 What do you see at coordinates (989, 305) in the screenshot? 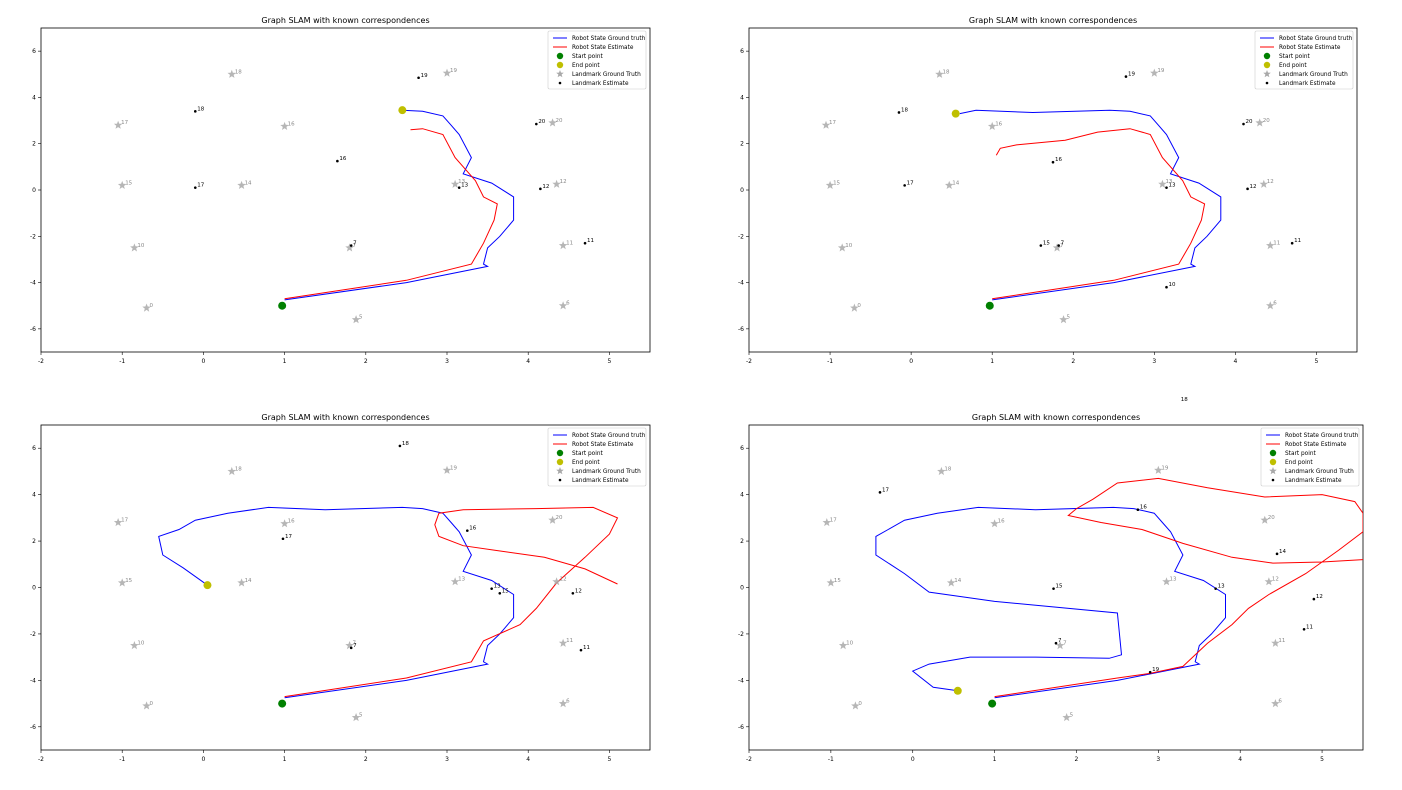
I see `start-point-marker` at bounding box center [989, 305].